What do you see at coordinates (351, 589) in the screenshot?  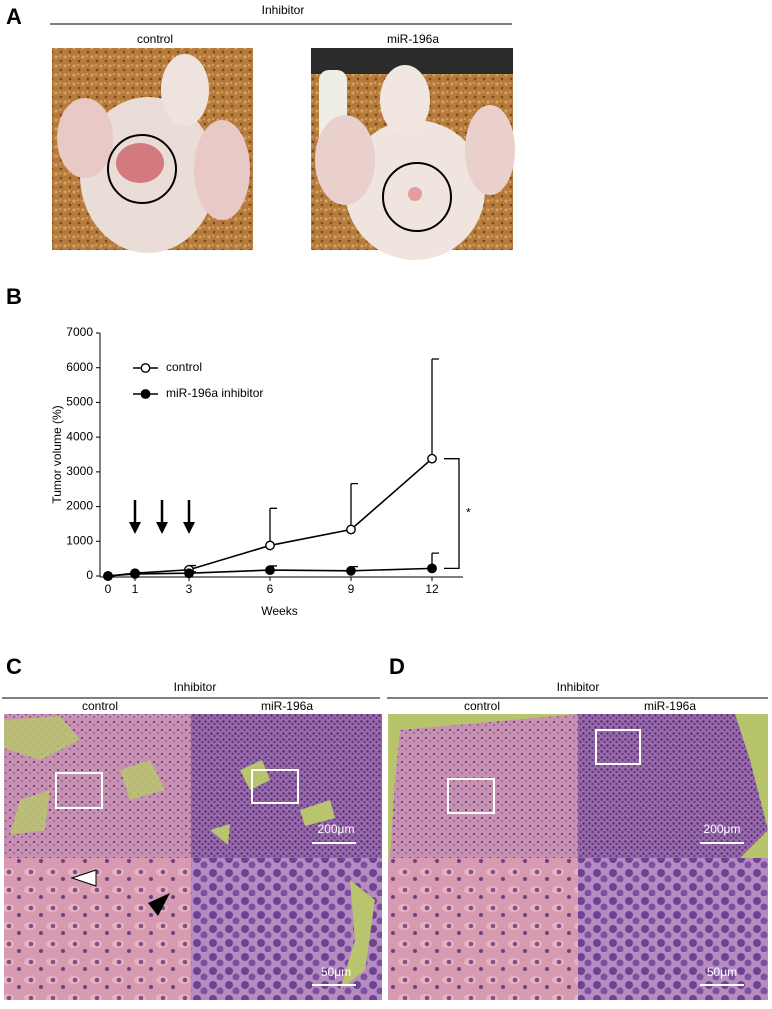 I see `x-tick-label: 9` at bounding box center [351, 589].